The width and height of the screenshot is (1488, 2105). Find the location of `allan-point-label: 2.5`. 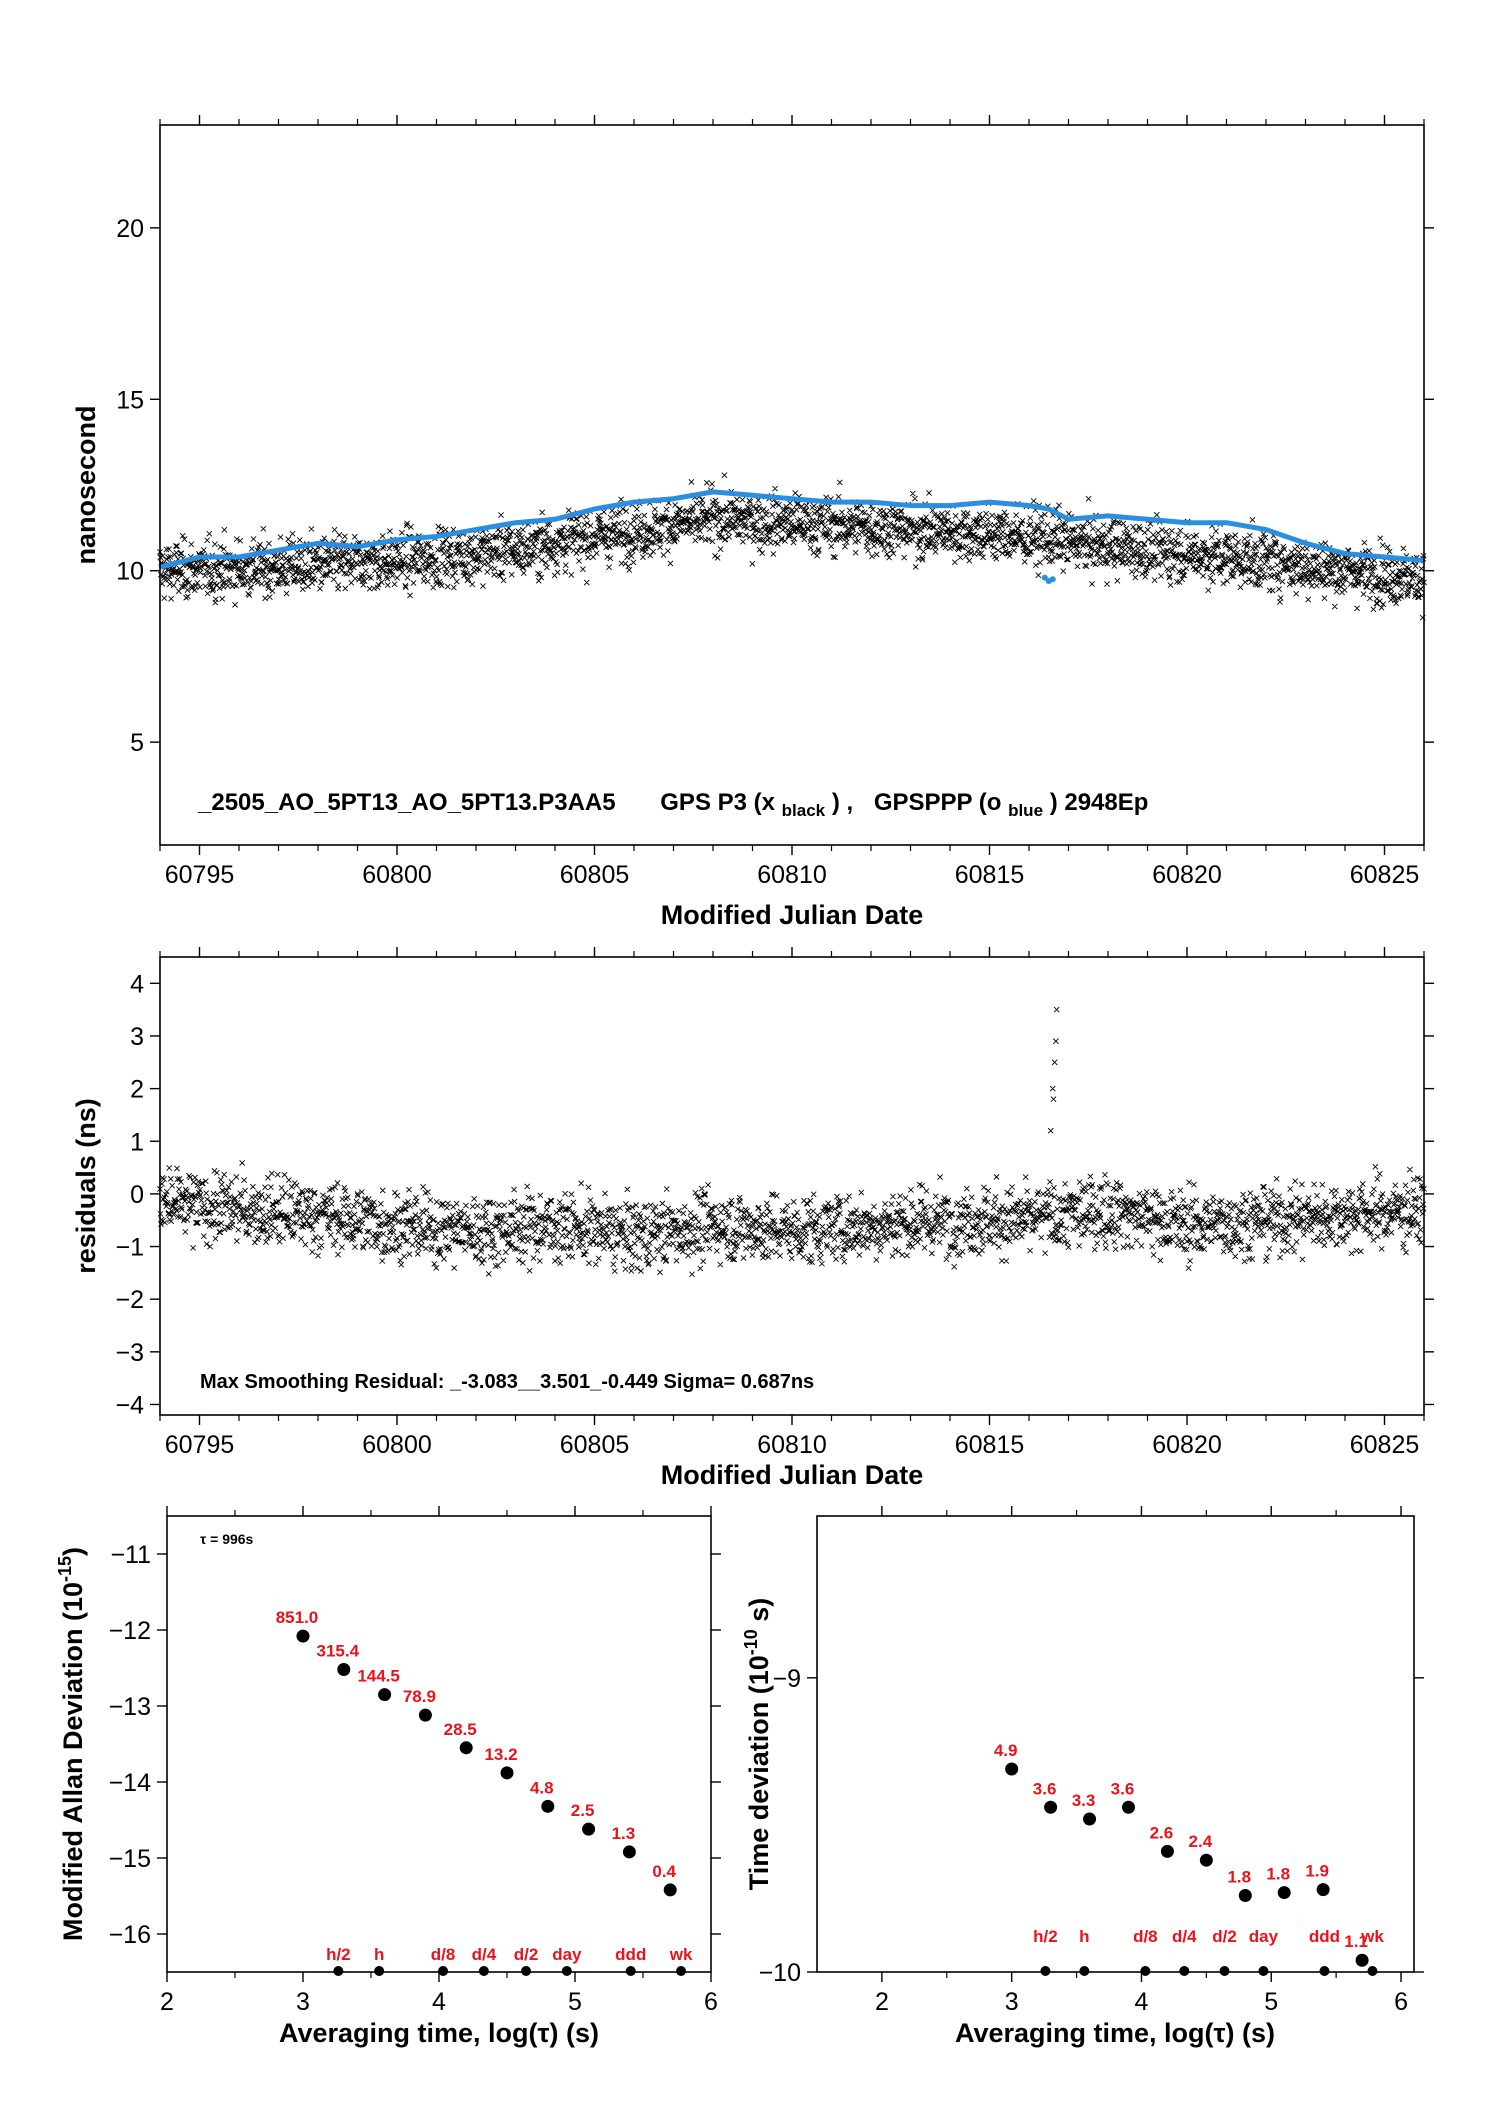

allan-point-label: 2.5 is located at coordinates (583, 1810).